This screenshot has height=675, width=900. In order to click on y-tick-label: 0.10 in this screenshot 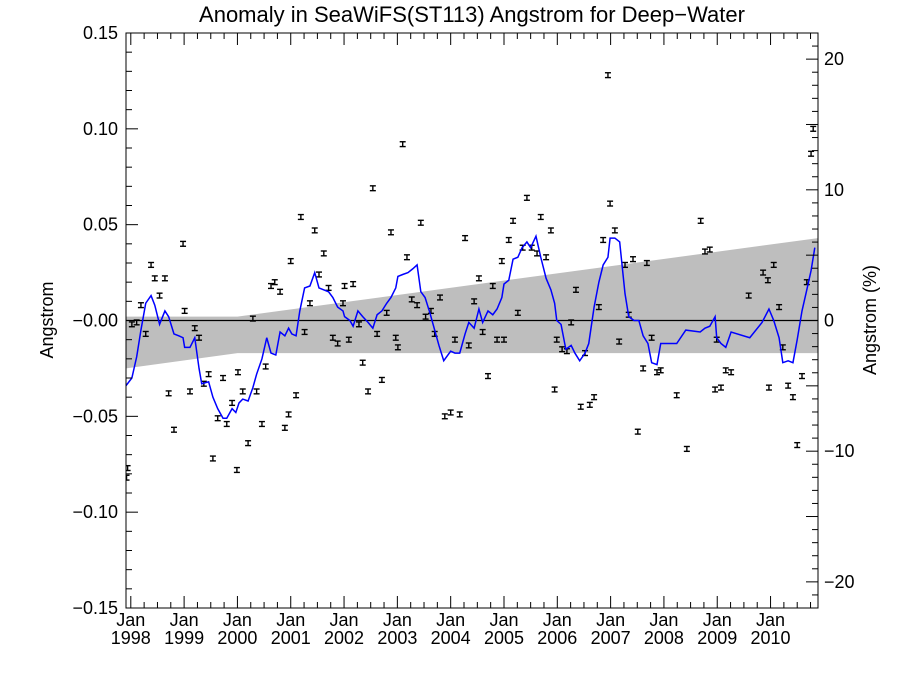, I will do `click(100, 129)`.